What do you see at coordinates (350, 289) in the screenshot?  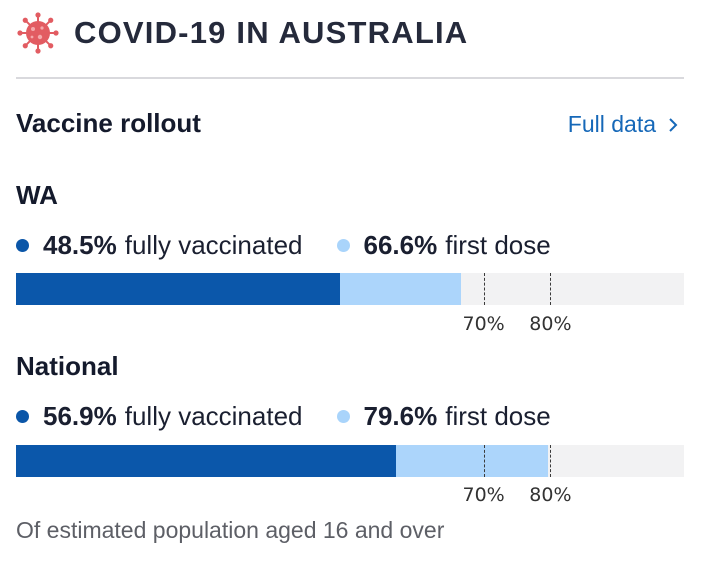 I see `progress-bar-wa` at bounding box center [350, 289].